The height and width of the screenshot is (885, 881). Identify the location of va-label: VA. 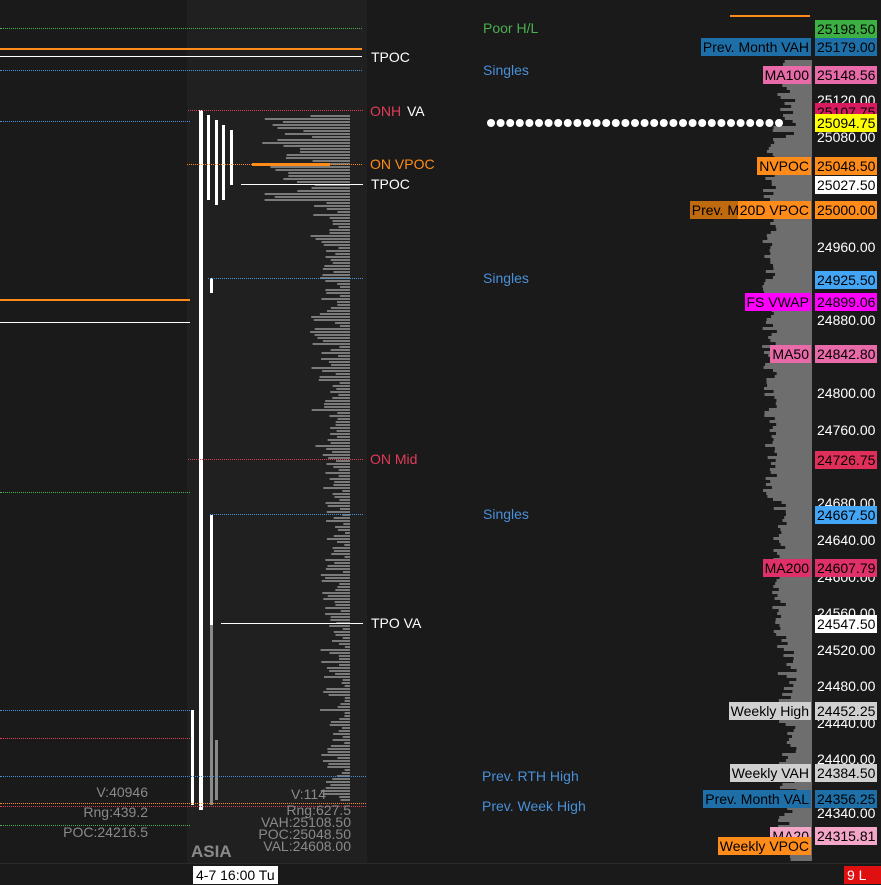
(416, 111).